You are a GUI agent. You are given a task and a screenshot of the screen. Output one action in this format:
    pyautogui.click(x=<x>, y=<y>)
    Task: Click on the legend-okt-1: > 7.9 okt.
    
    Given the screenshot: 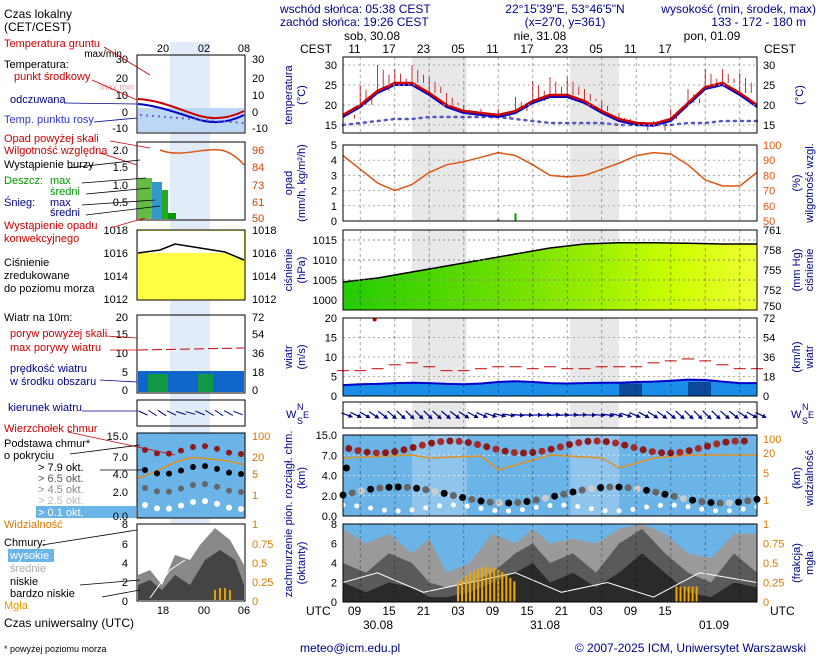 What is the action you would take?
    pyautogui.click(x=61, y=468)
    